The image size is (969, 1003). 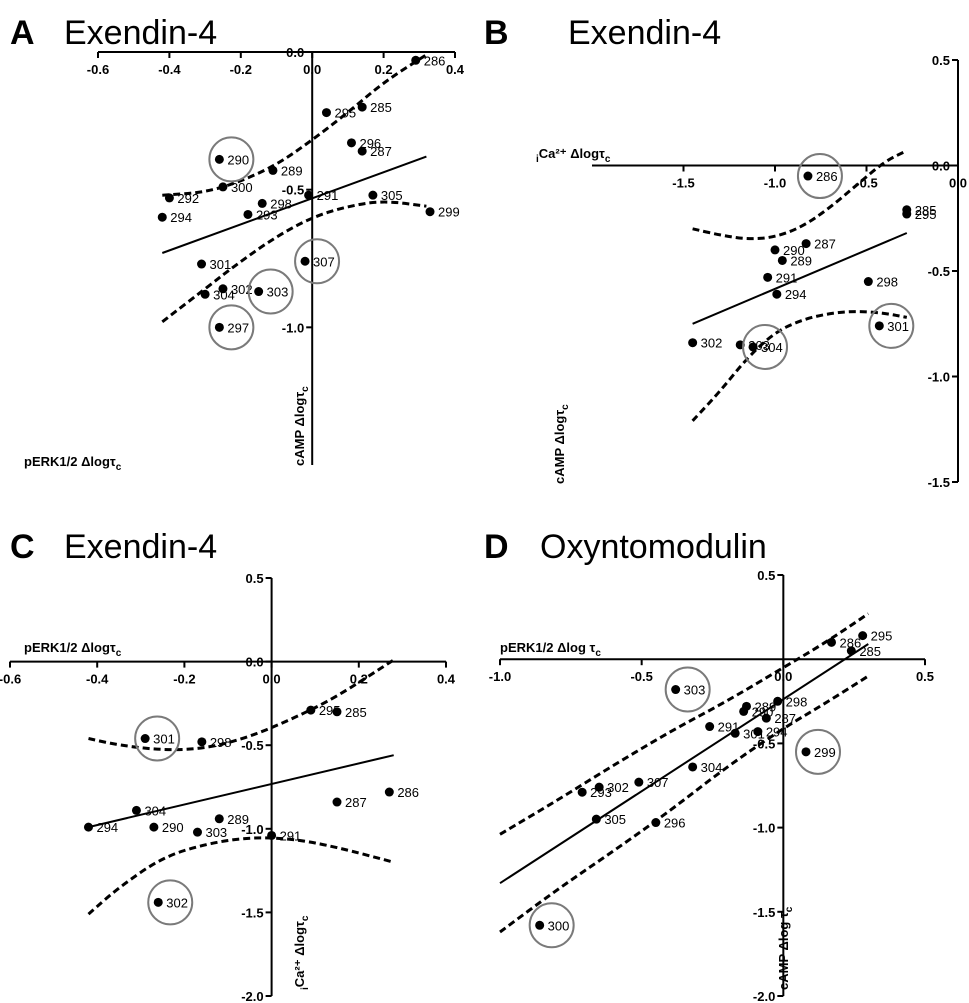 I want to click on ci-upper-curve-c, so click(x=241, y=705).